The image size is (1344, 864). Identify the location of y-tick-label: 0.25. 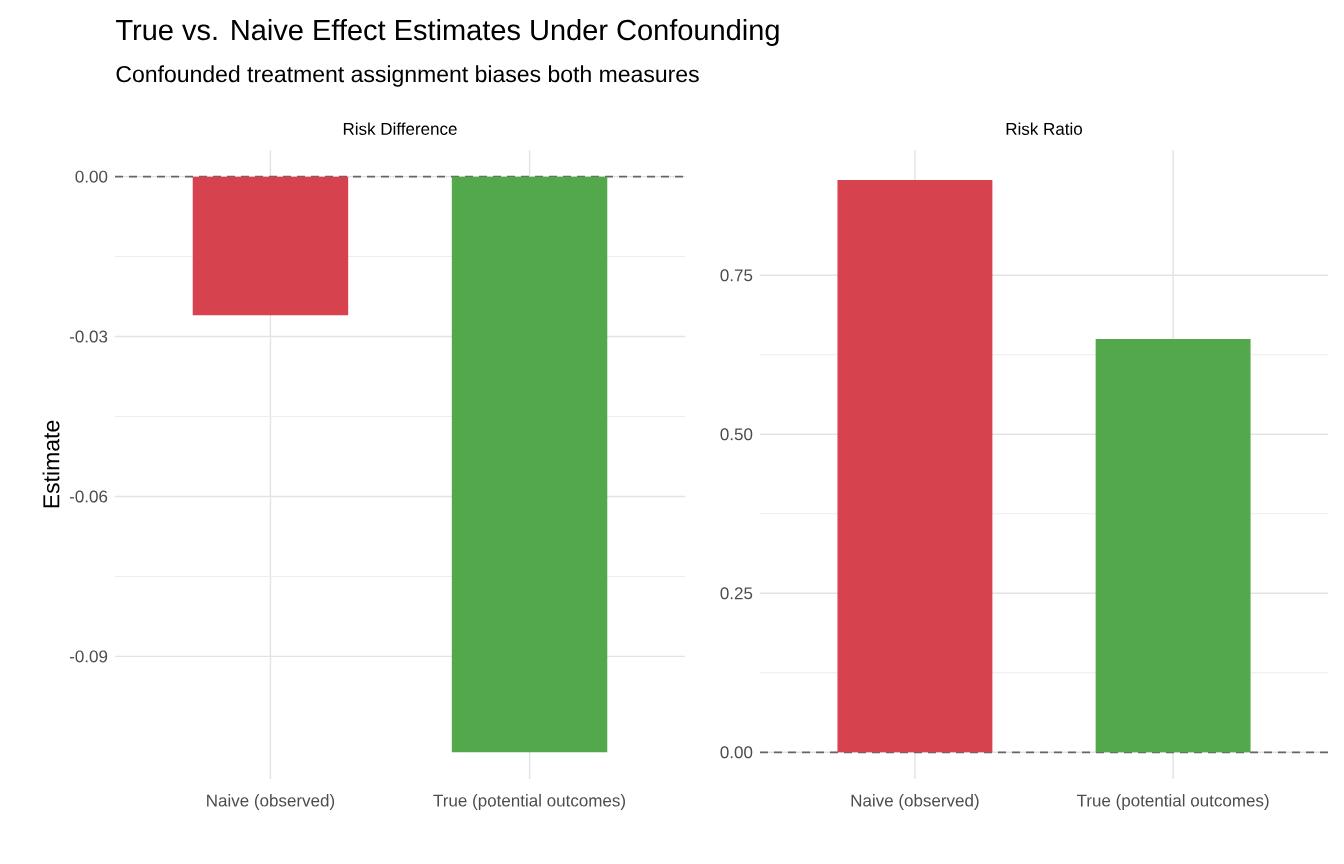
(736, 593).